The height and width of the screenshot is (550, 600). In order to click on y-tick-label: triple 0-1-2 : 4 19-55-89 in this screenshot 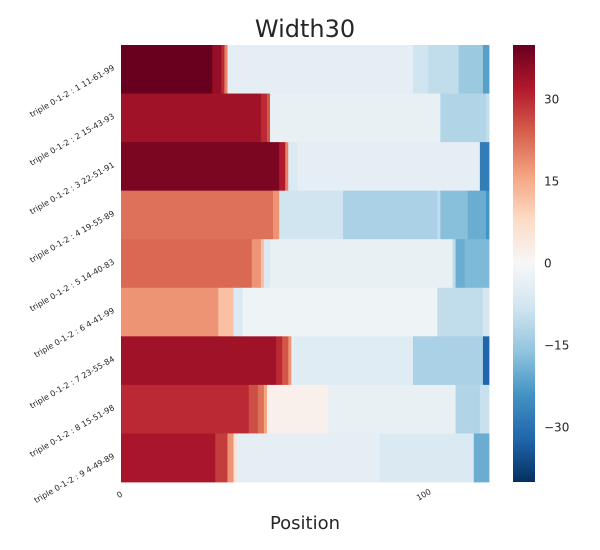, I will do `click(72, 237)`.